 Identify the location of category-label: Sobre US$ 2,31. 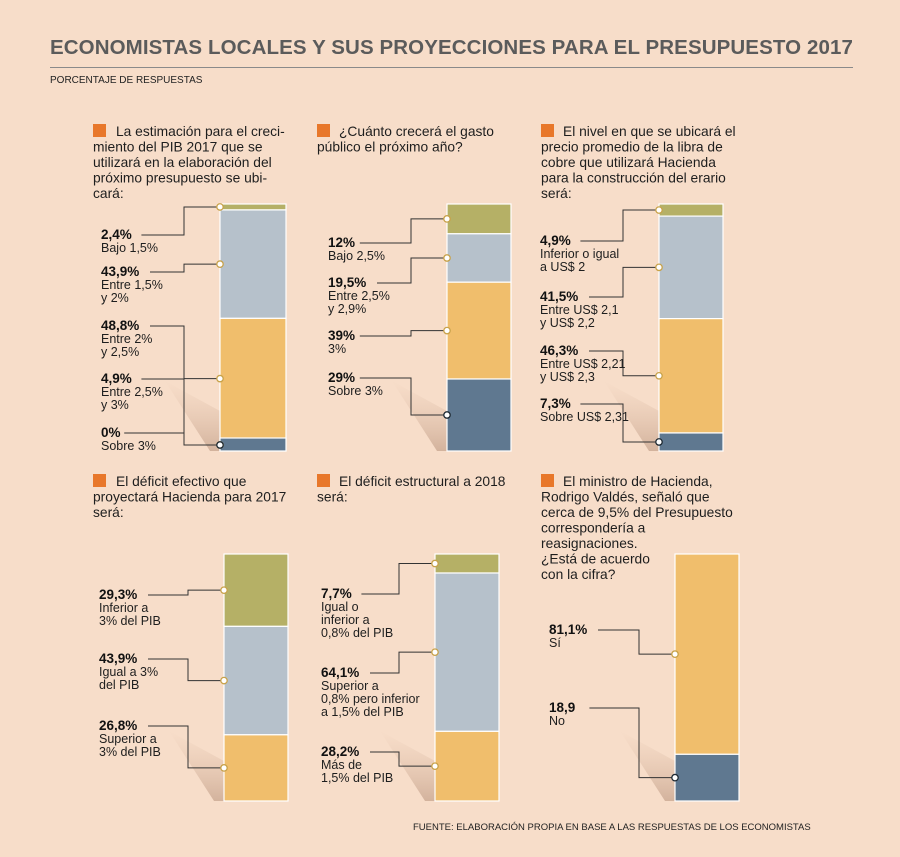
(584, 417).